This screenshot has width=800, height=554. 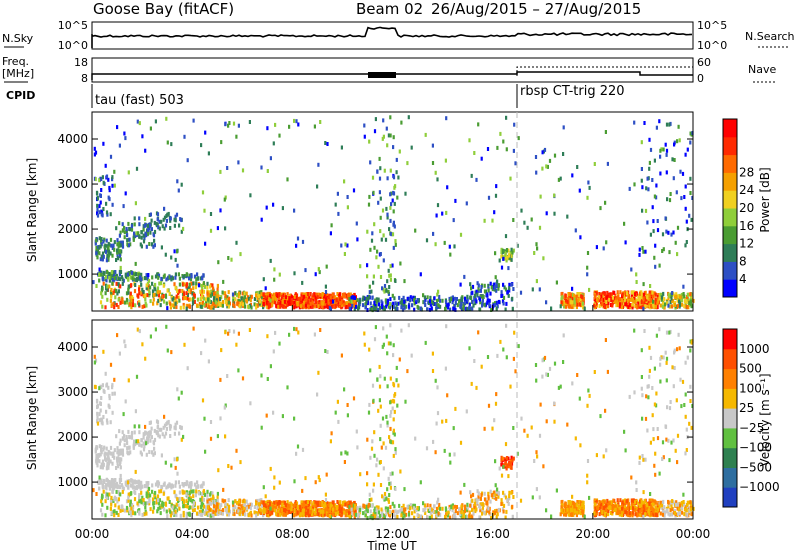 I want to click on nsky-tick-bottom: 10^0, so click(x=73, y=45).